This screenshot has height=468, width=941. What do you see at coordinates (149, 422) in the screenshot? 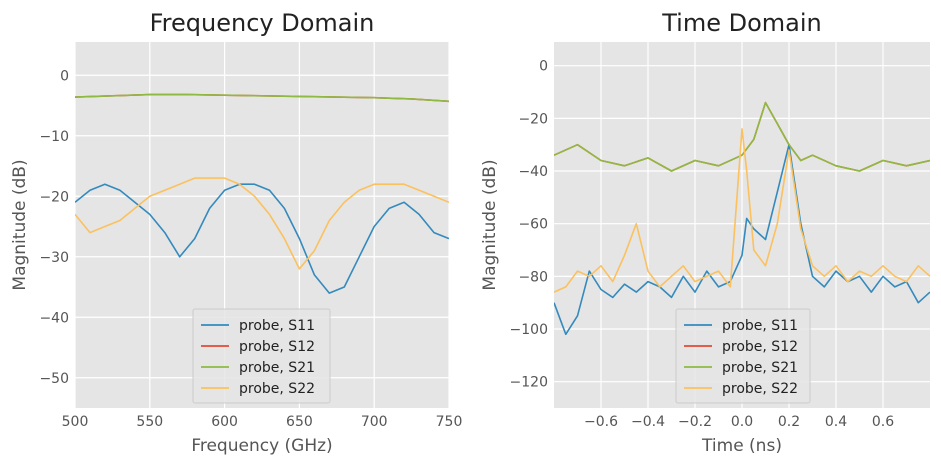
I see `chart-0-x-tick-label: 550` at bounding box center [149, 422].